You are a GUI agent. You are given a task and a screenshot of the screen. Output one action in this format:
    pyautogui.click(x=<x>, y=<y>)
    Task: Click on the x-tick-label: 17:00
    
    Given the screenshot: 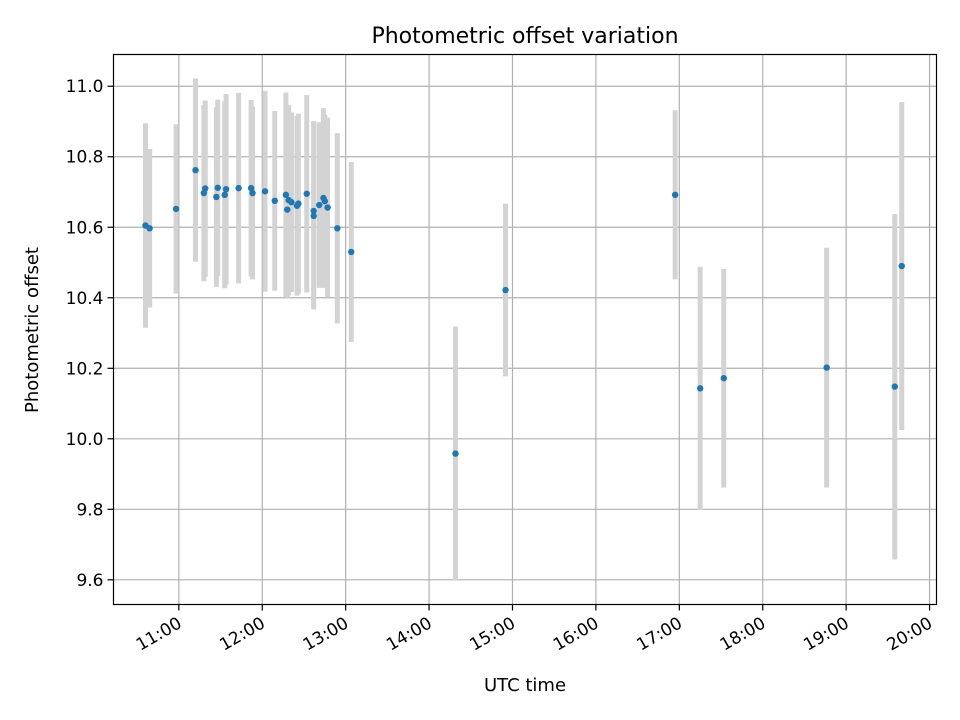 What is the action you would take?
    pyautogui.click(x=659, y=635)
    